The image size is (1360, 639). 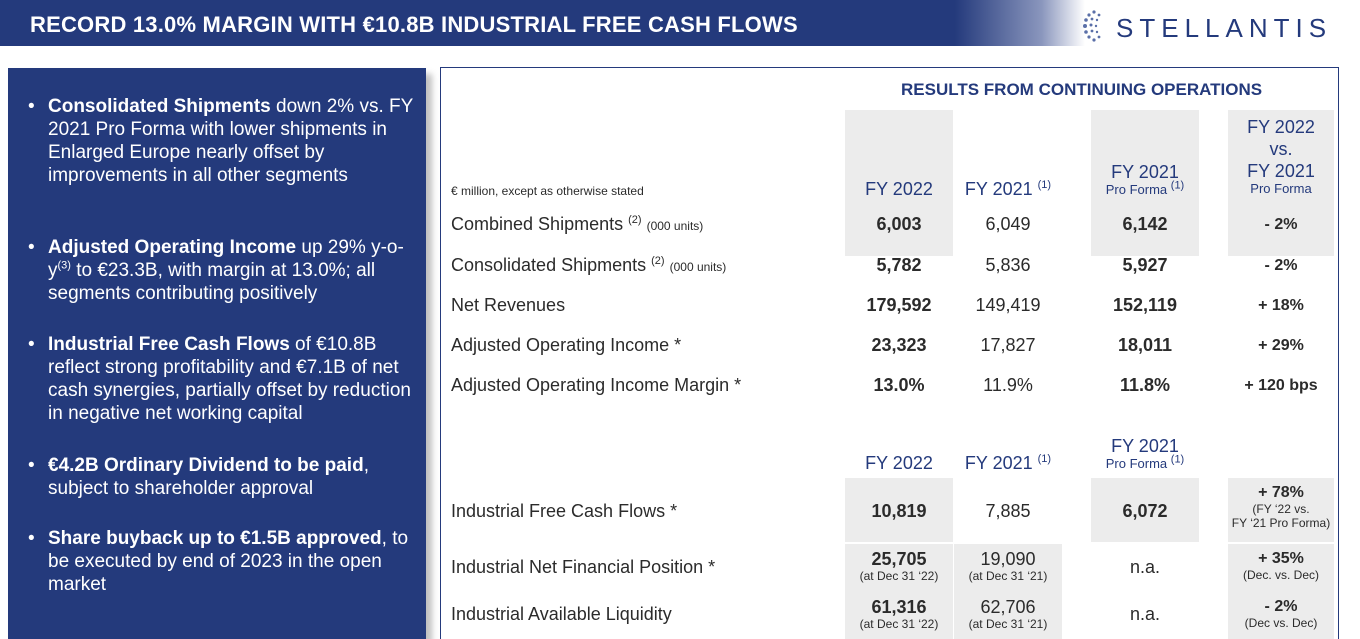 What do you see at coordinates (1281, 623) in the screenshot?
I see `change-note: (Dec vs. Dec)` at bounding box center [1281, 623].